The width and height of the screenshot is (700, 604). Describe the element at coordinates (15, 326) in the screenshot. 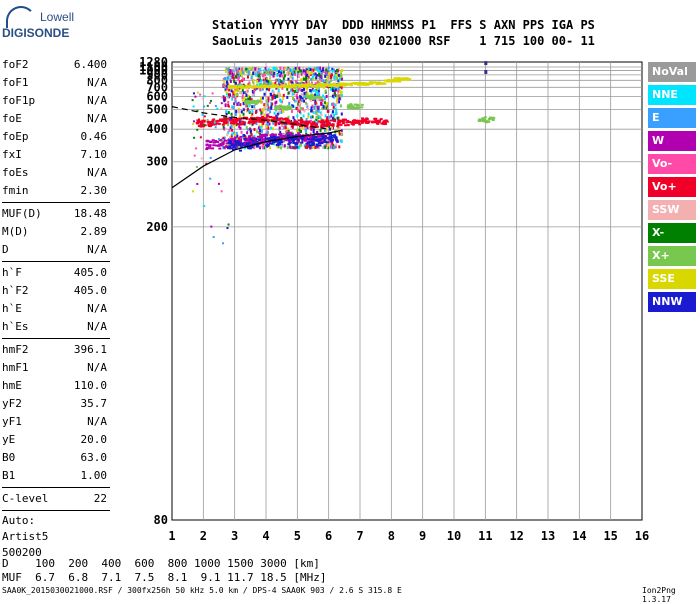

I see `param-key: h`Es` at that location.